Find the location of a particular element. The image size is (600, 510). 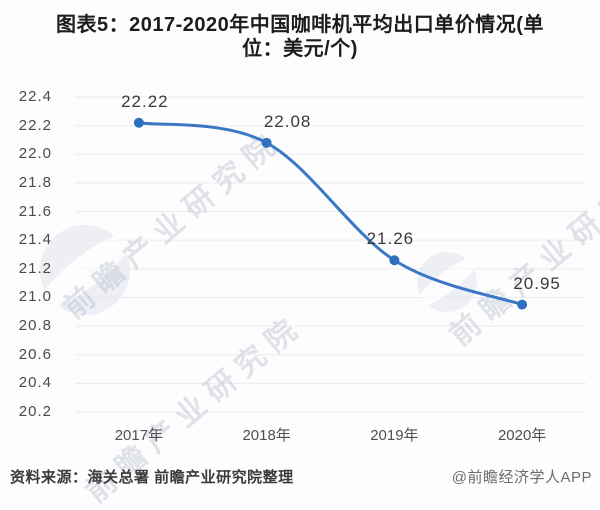

watermark-credit: @前瞻经济学人APP is located at coordinates (521, 477).